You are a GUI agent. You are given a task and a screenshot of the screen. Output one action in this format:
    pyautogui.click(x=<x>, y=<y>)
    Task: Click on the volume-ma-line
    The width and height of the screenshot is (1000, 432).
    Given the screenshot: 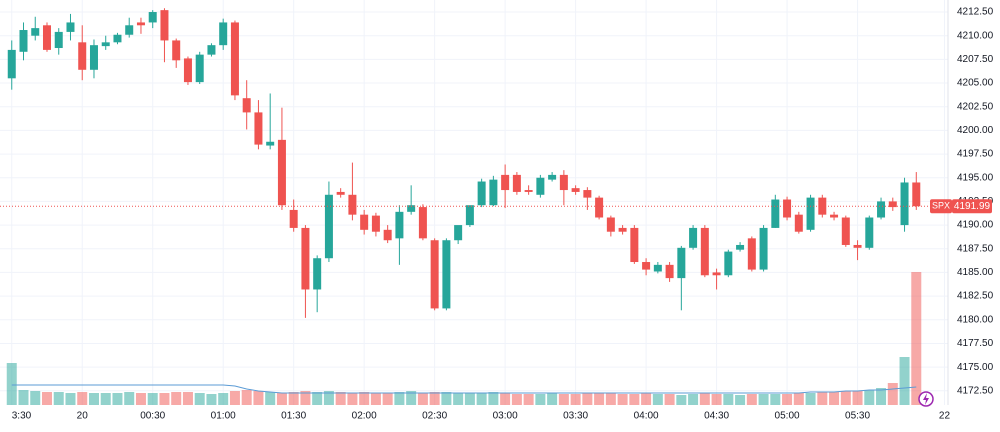 What is the action you would take?
    pyautogui.click(x=464, y=389)
    